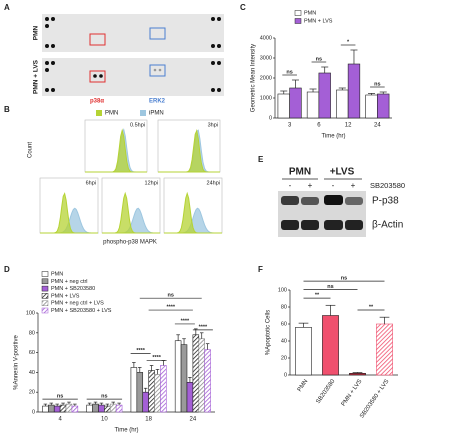 This screenshot has height=445, width=474. What do you see at coordinates (81, 311) in the screenshot?
I see `legend-label: PMN + SB203580 + LVS` at bounding box center [81, 311].